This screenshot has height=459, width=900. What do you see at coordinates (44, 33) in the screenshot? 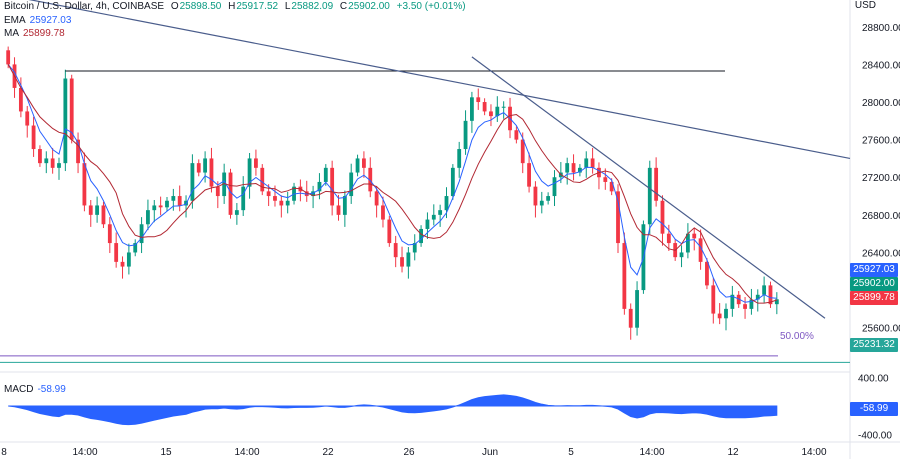
I see `ma-value: 25899.78` at bounding box center [44, 33].